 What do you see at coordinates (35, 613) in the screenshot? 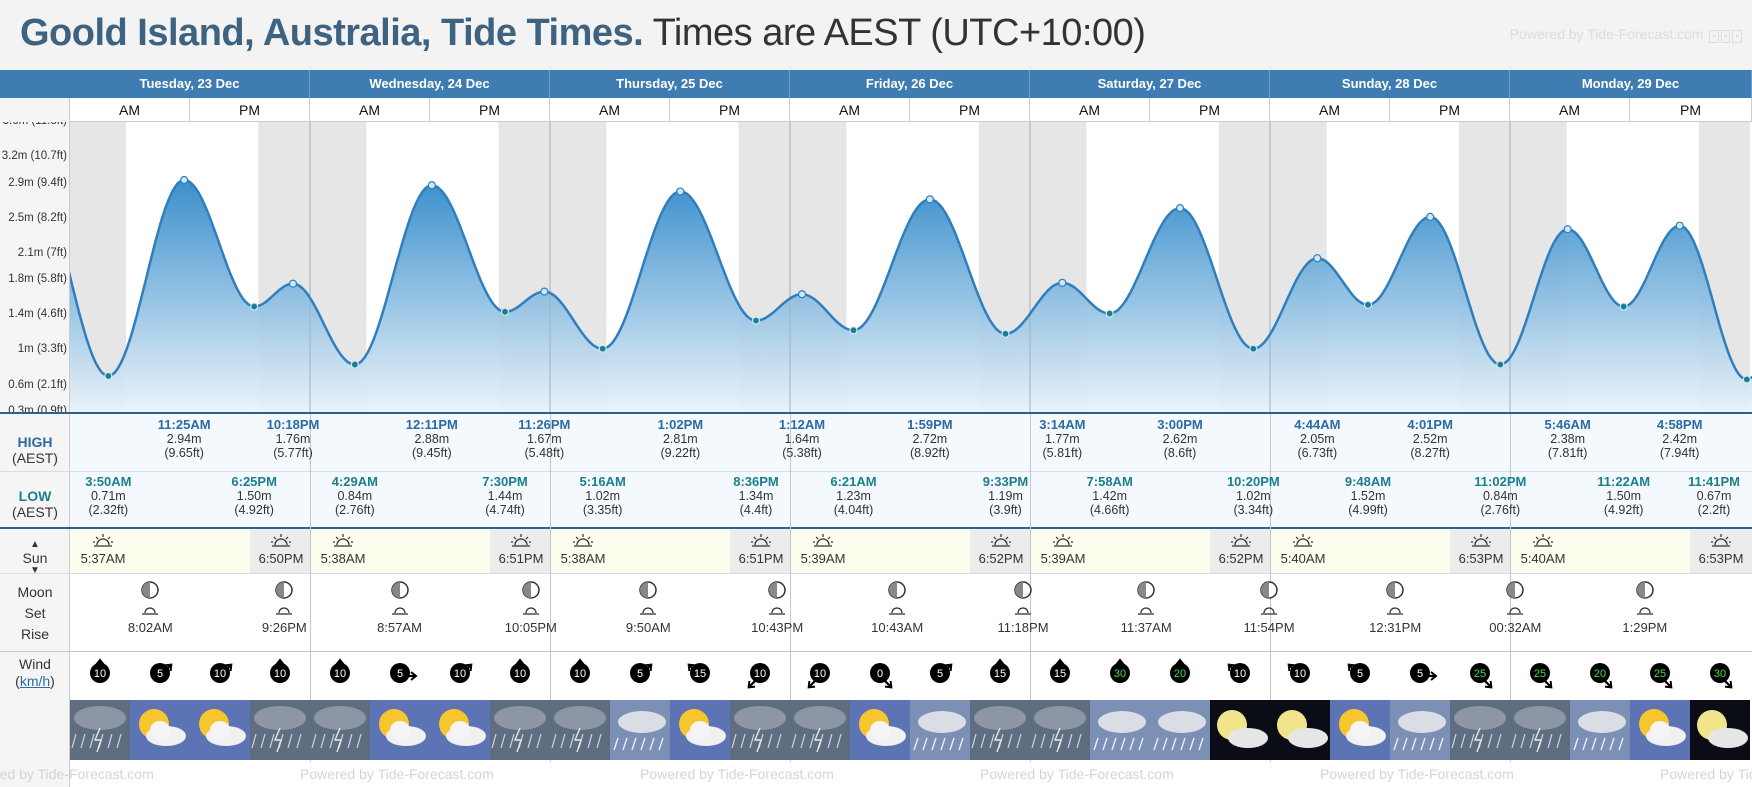
I see `moon-row-label: Moon Set Rise` at bounding box center [35, 613].